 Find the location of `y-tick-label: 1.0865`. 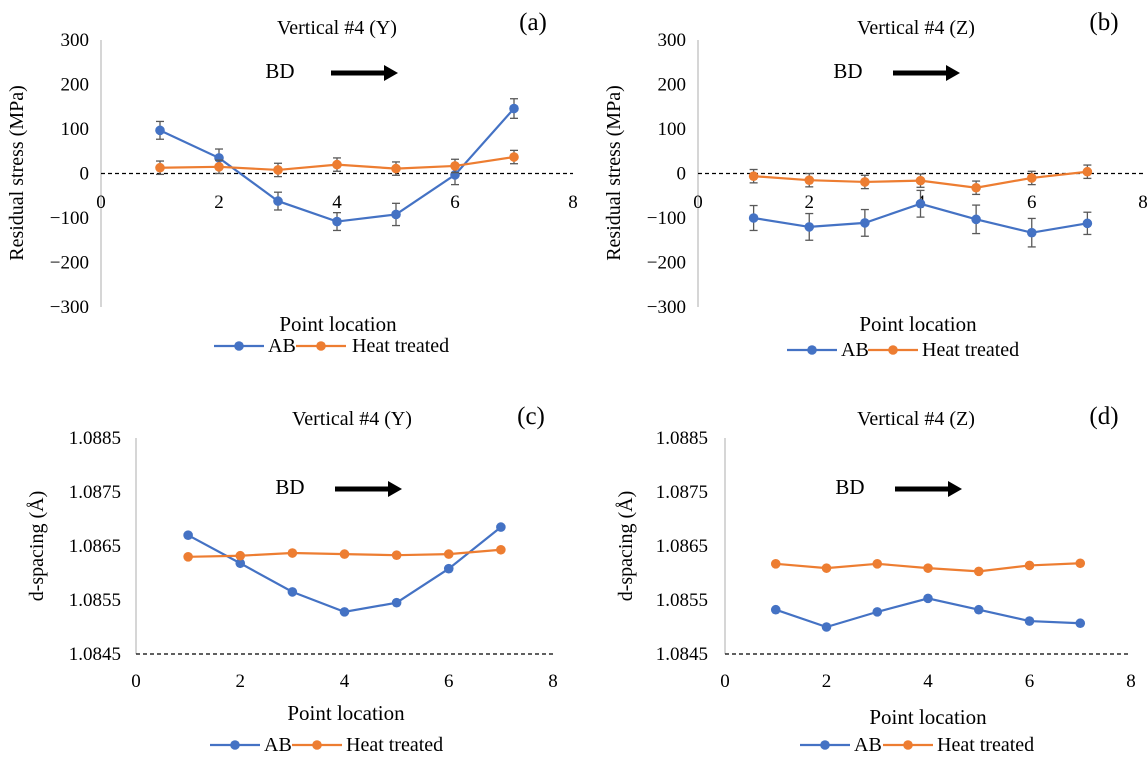

y-tick-label: 1.0865 is located at coordinates (95, 546).